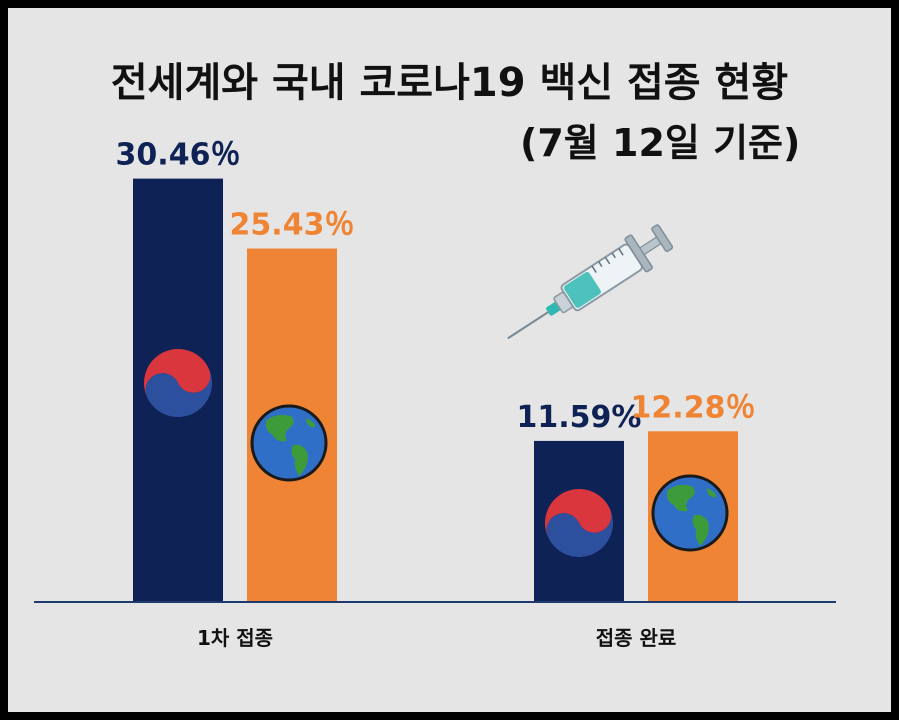  Describe the element at coordinates (693, 407) in the screenshot. I see `data-label: 12.28％` at that location.